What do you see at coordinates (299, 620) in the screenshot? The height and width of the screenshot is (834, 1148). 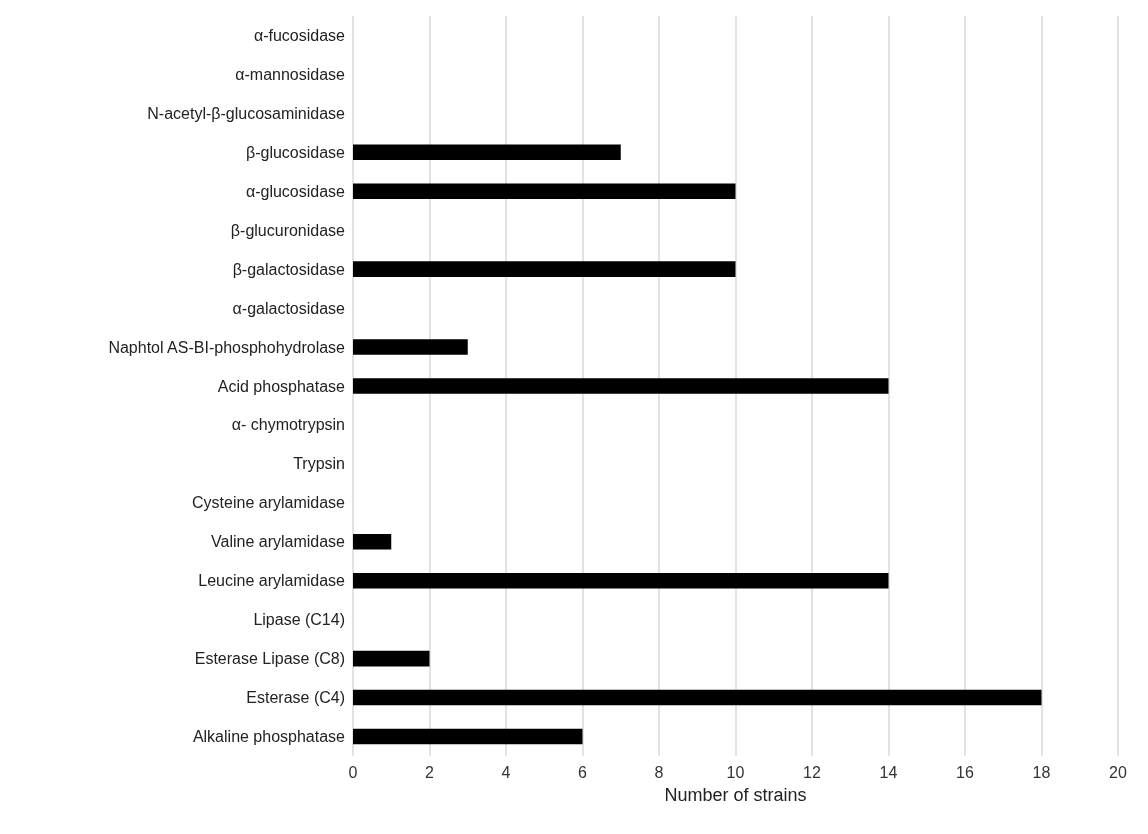 I see `y-tick-label: Lipase (C14)` at bounding box center [299, 620].